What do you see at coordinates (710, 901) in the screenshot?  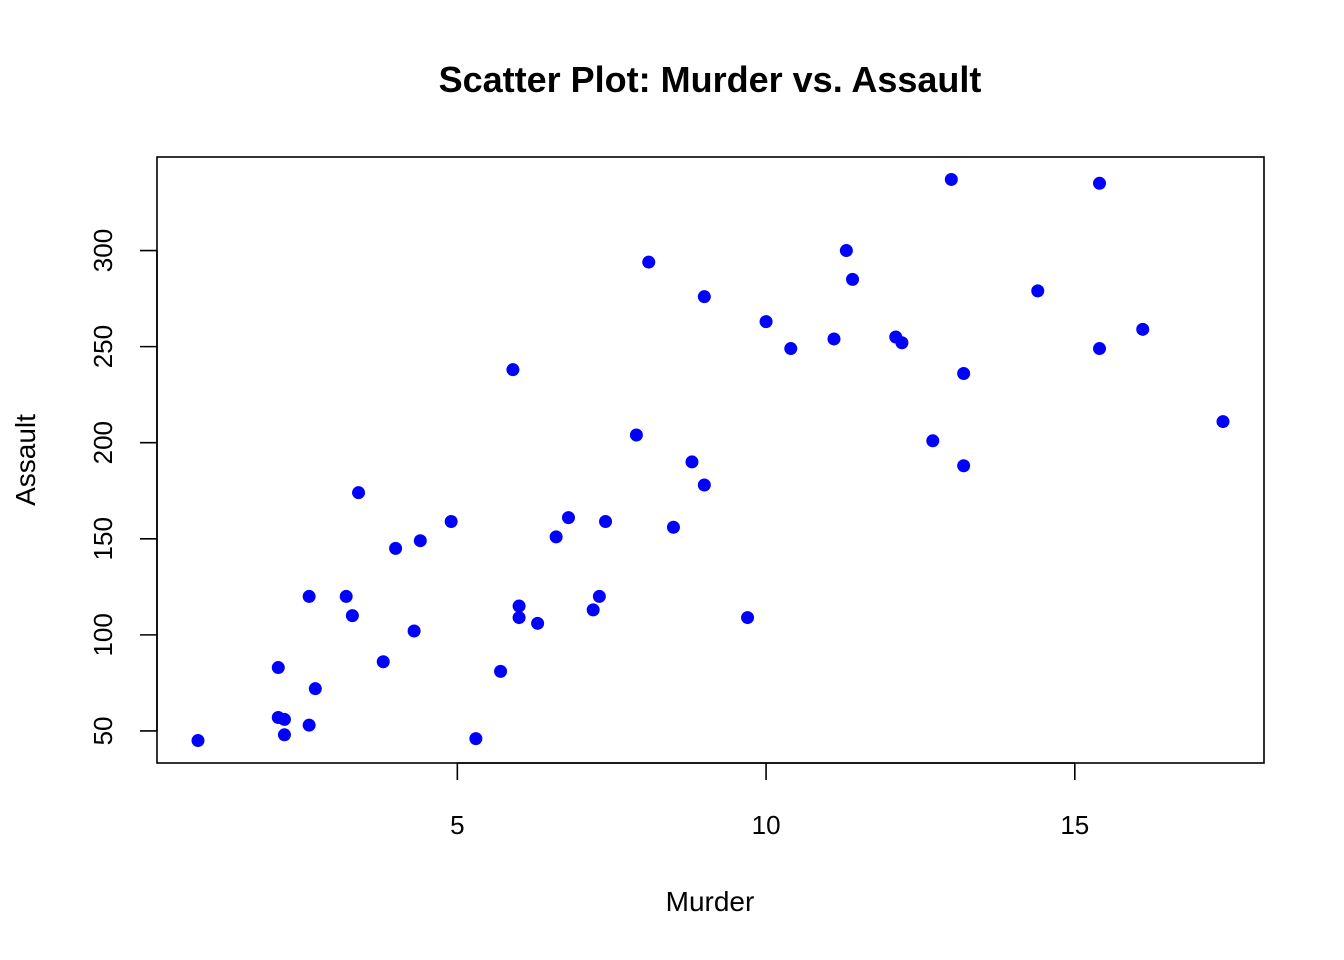 I see `x-axis-label: Murder` at bounding box center [710, 901].